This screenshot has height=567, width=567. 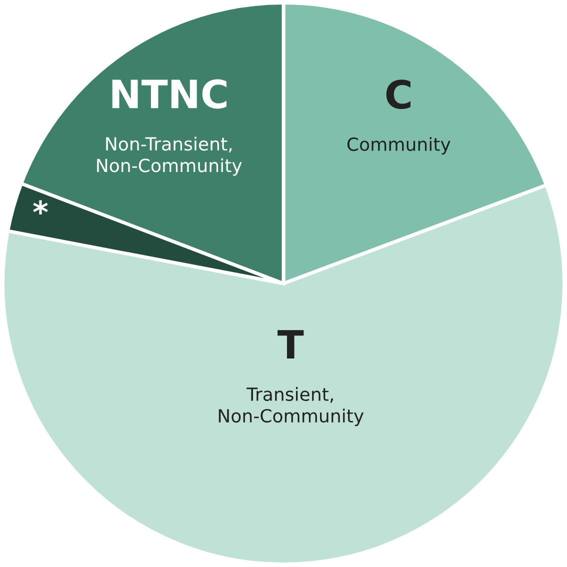 What do you see at coordinates (398, 146) in the screenshot?
I see `text: Community` at bounding box center [398, 146].